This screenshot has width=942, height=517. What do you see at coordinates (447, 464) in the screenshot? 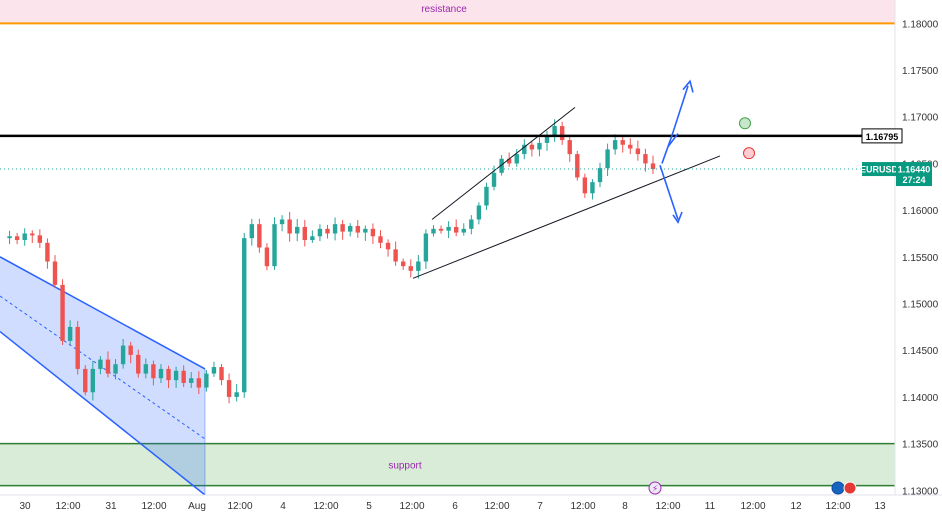
I see `support-zone` at bounding box center [447, 464].